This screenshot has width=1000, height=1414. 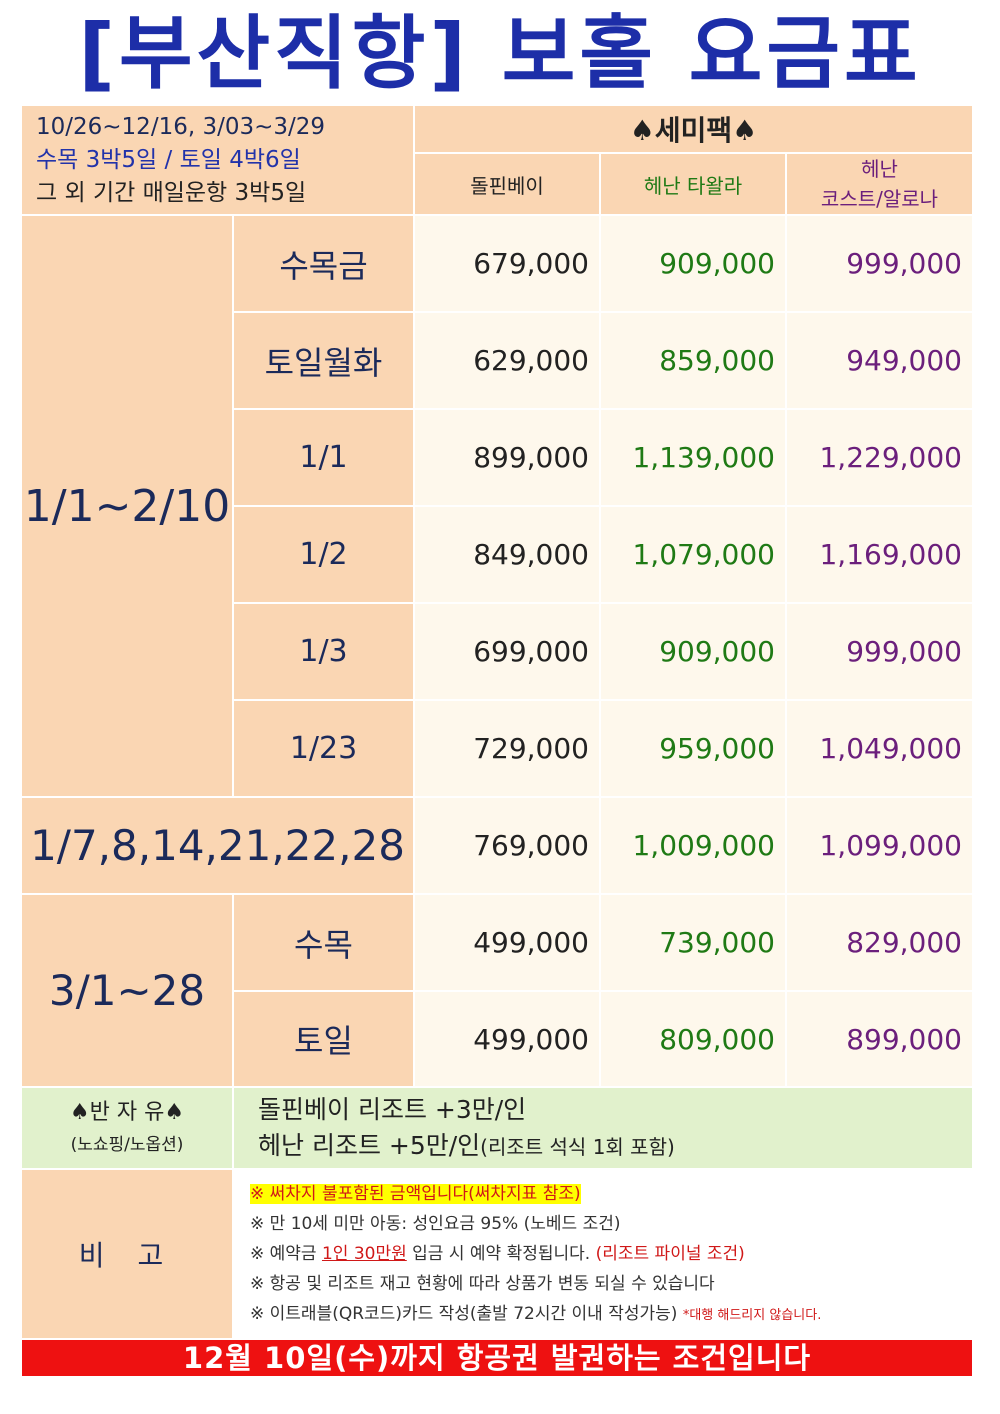 What do you see at coordinates (670, 1254) in the screenshot?
I see `remark-deposit-note: (리조트 파이널 조건)` at bounding box center [670, 1254].